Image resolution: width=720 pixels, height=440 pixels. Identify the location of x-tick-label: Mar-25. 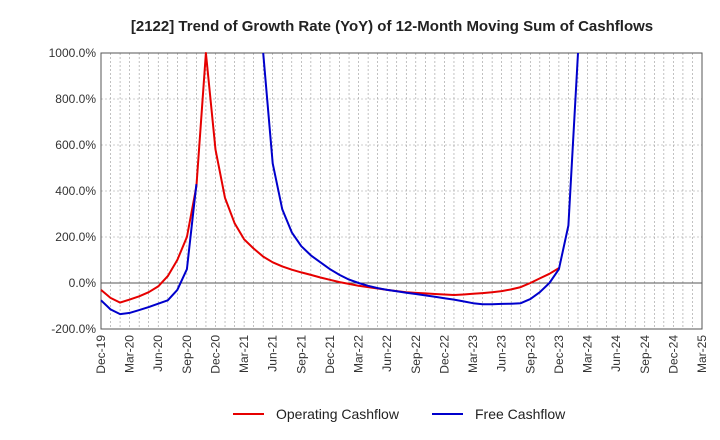
(702, 354).